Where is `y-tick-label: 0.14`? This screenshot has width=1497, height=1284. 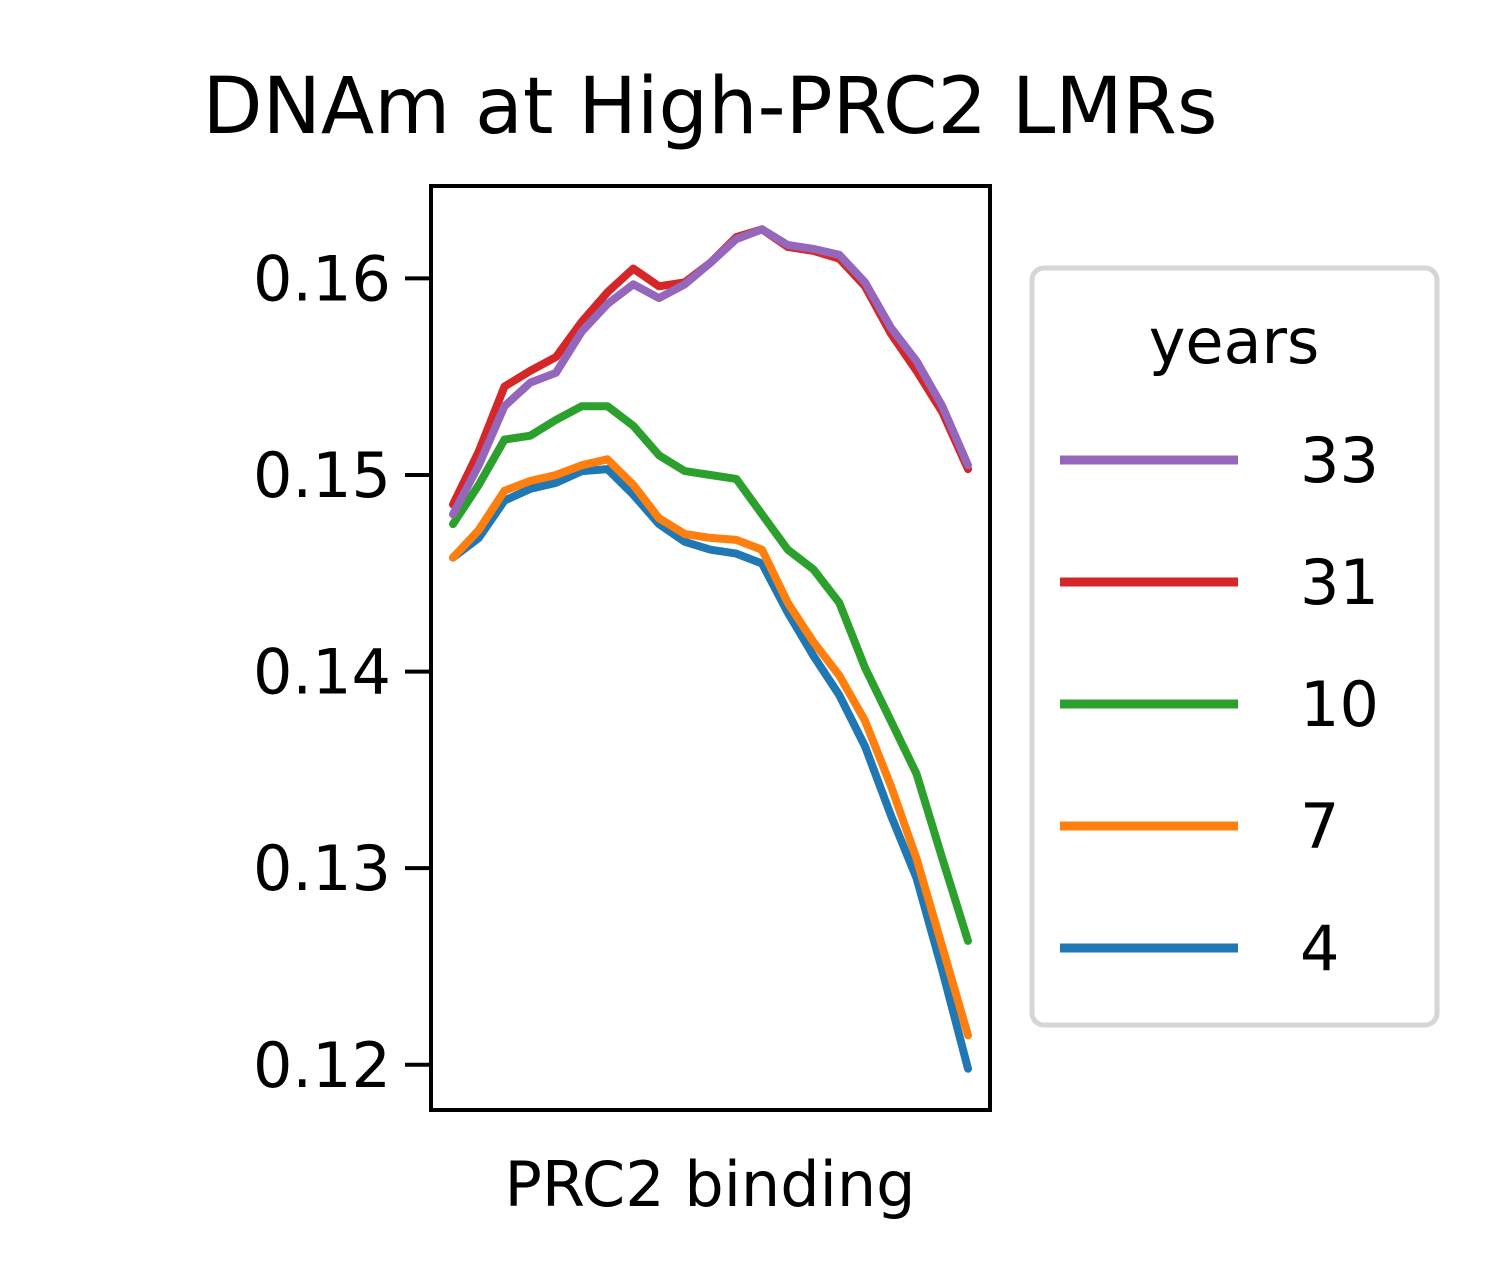
y-tick-label: 0.14 is located at coordinates (322, 672).